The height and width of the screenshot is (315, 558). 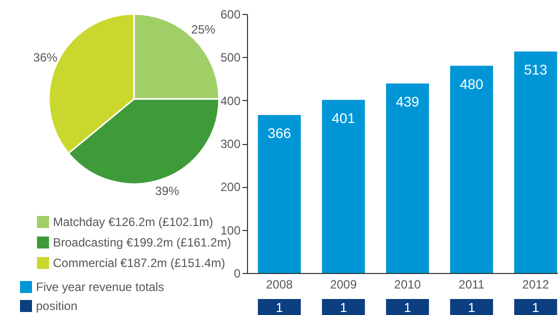 I want to click on x-tick-label: 2008, so click(x=280, y=285).